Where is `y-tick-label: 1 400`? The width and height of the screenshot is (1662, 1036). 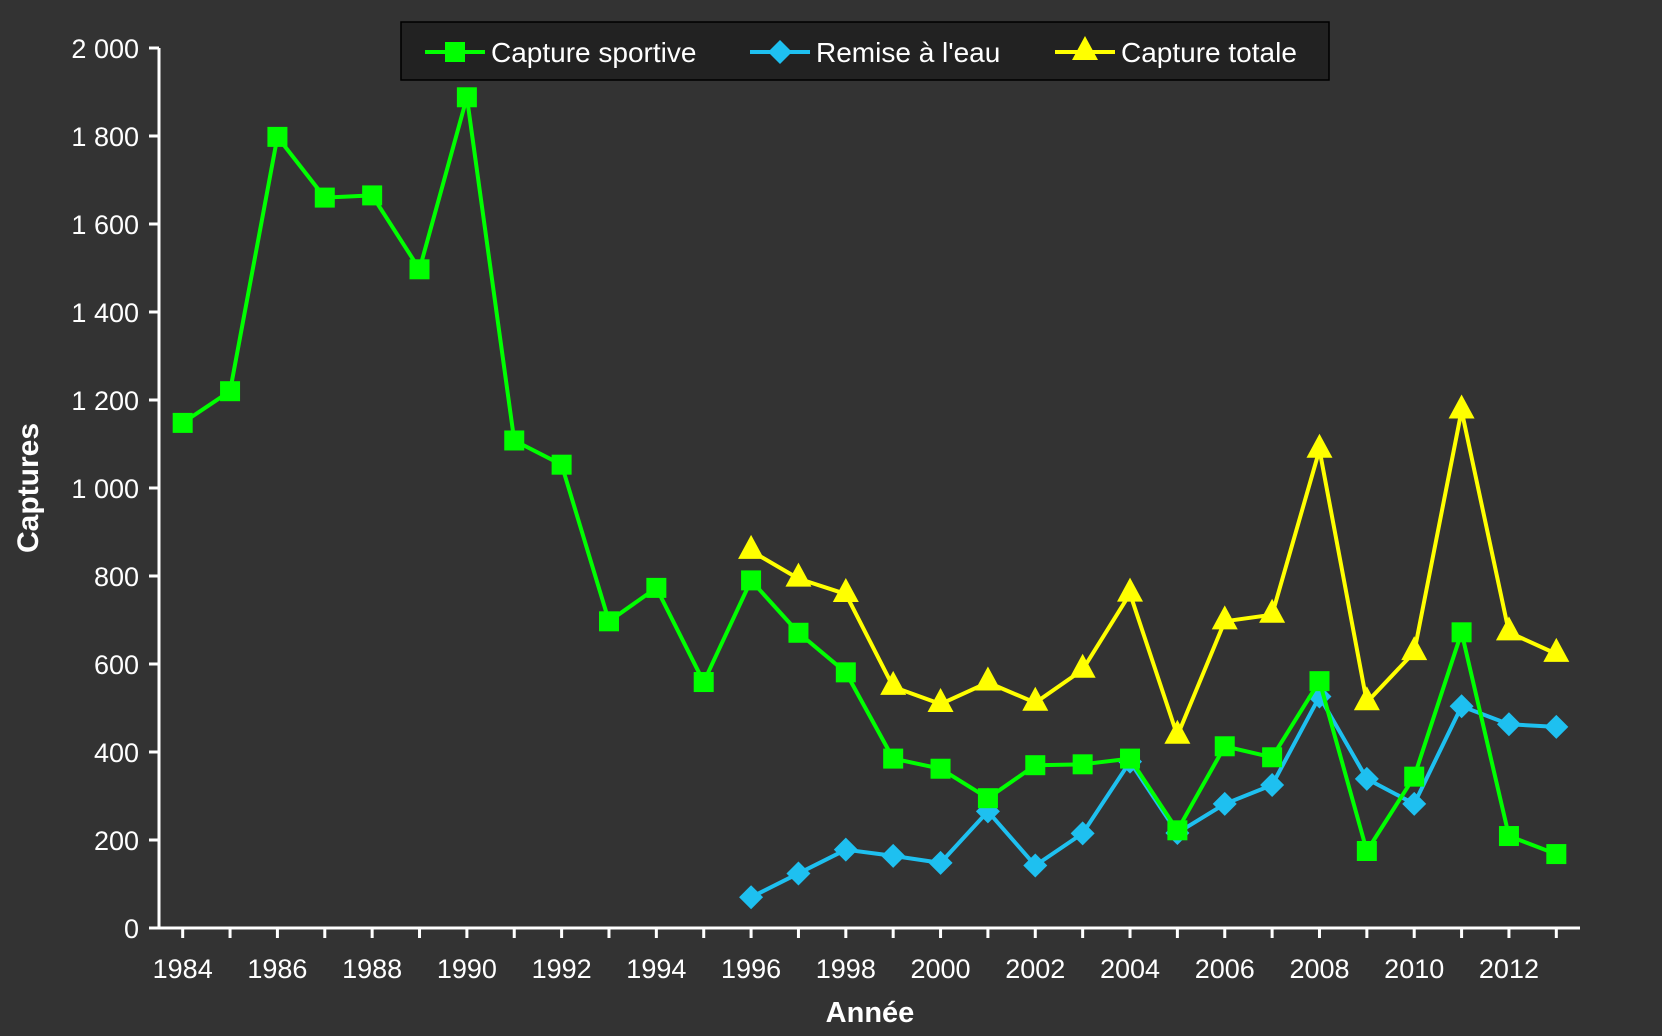
y-tick-label: 1 400 is located at coordinates (105, 313).